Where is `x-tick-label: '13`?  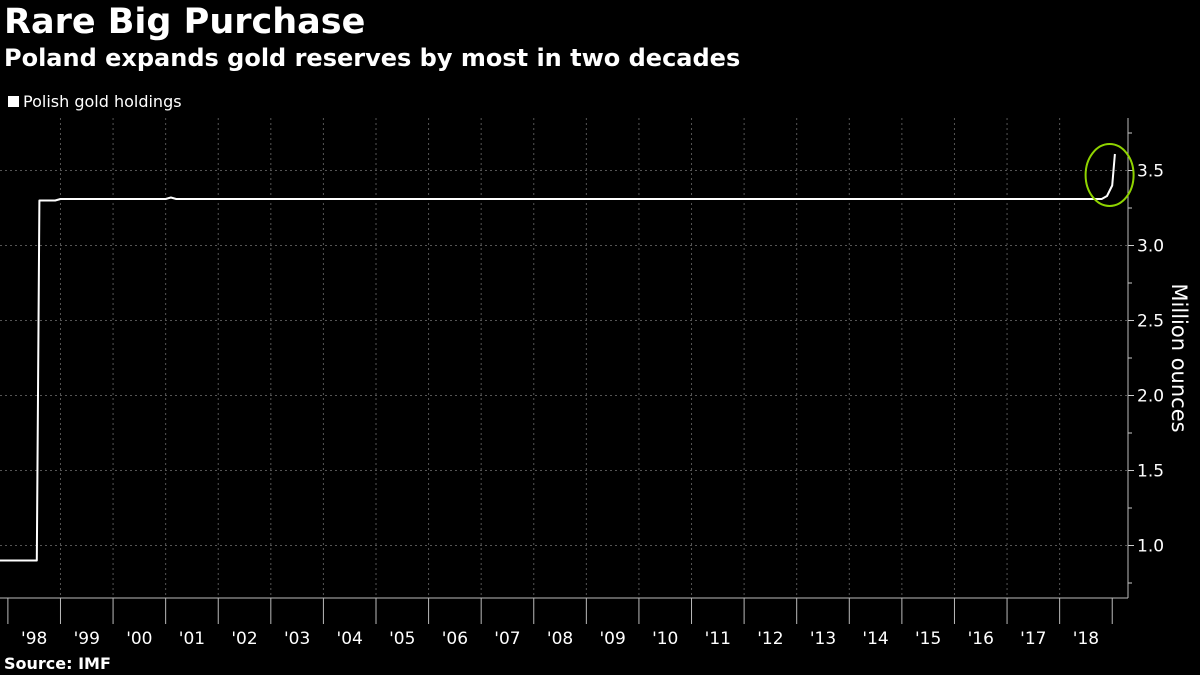 x-tick-label: '13 is located at coordinates (823, 639).